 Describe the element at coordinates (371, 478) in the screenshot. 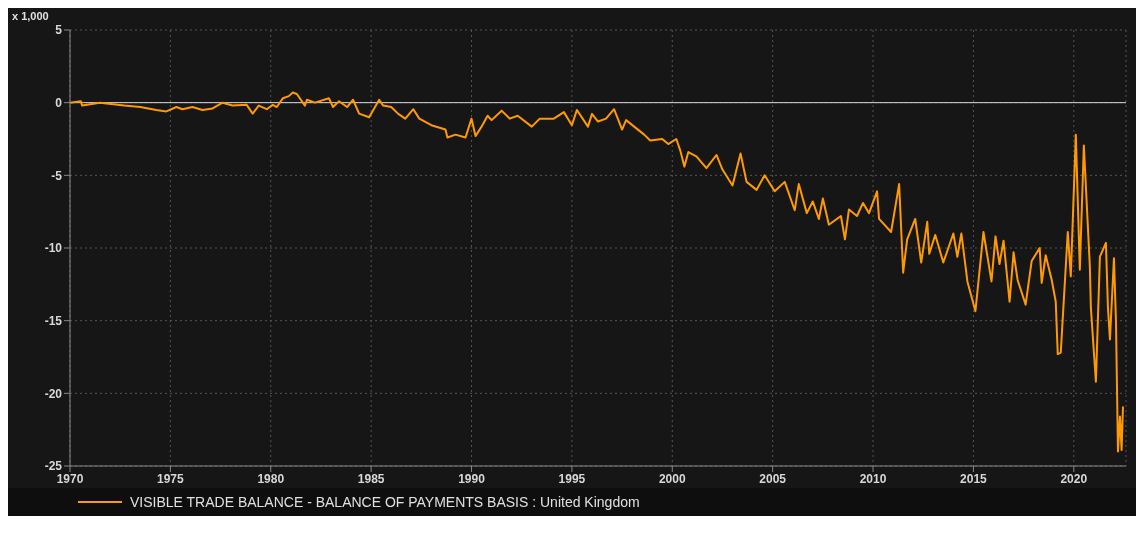

I see `x-tick-label: 1985` at that location.